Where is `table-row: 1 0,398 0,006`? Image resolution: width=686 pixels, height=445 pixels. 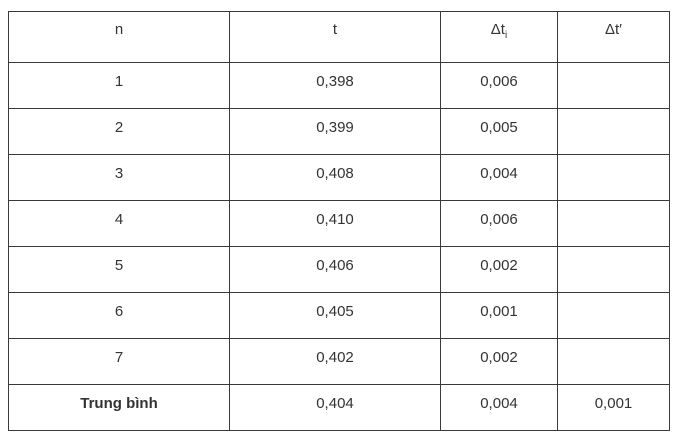
table-row: 1 0,398 0,006 is located at coordinates (339, 85).